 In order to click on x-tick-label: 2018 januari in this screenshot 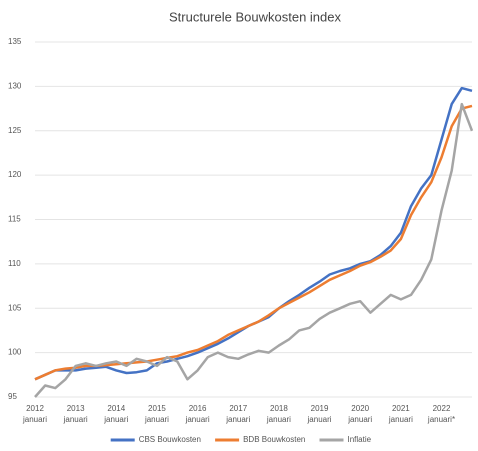, I will do `click(278, 414)`.